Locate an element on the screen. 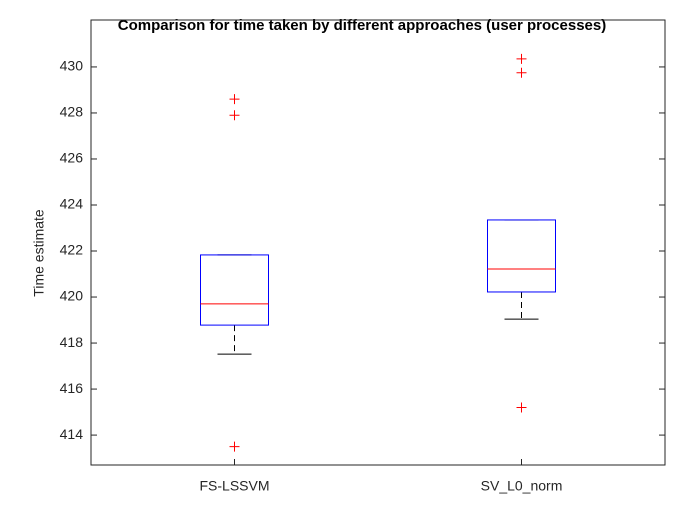 This screenshot has height=525, width=700. y-tick-label: 424 is located at coordinates (72, 204).